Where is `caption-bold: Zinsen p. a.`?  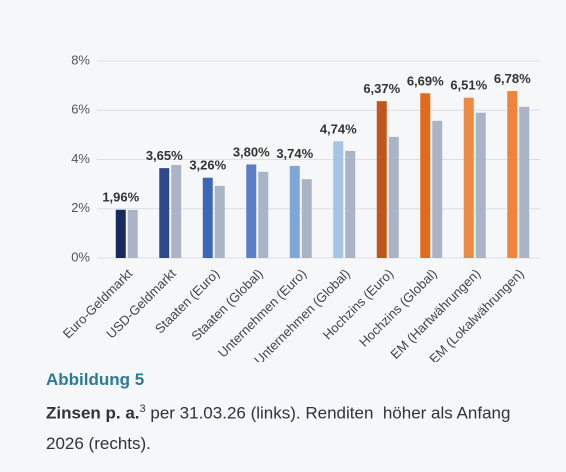
caption-bold: Zinsen p. a. is located at coordinates (93, 413).